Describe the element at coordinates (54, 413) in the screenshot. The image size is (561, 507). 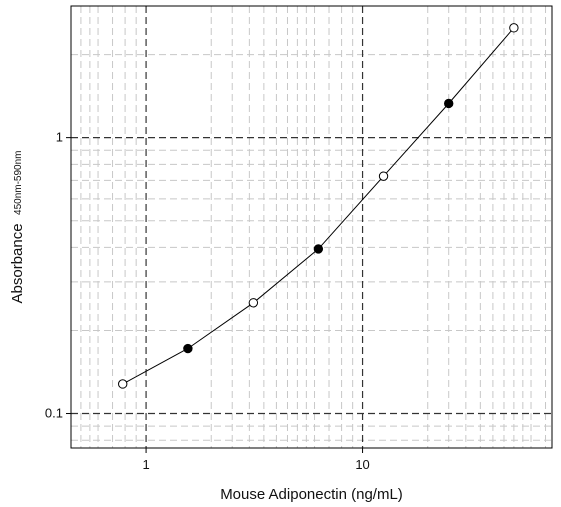
I see `y-tick-label: 0.1` at that location.